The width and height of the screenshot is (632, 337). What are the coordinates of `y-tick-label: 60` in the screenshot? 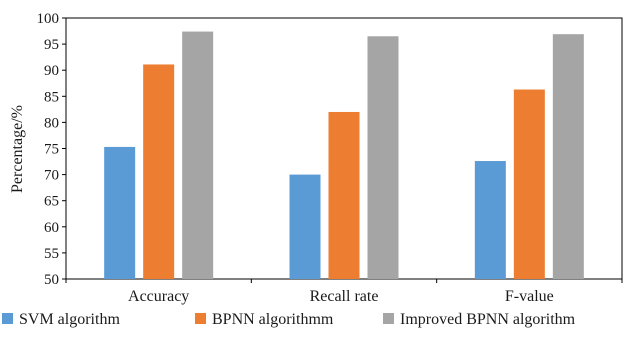 It's located at (51, 228).